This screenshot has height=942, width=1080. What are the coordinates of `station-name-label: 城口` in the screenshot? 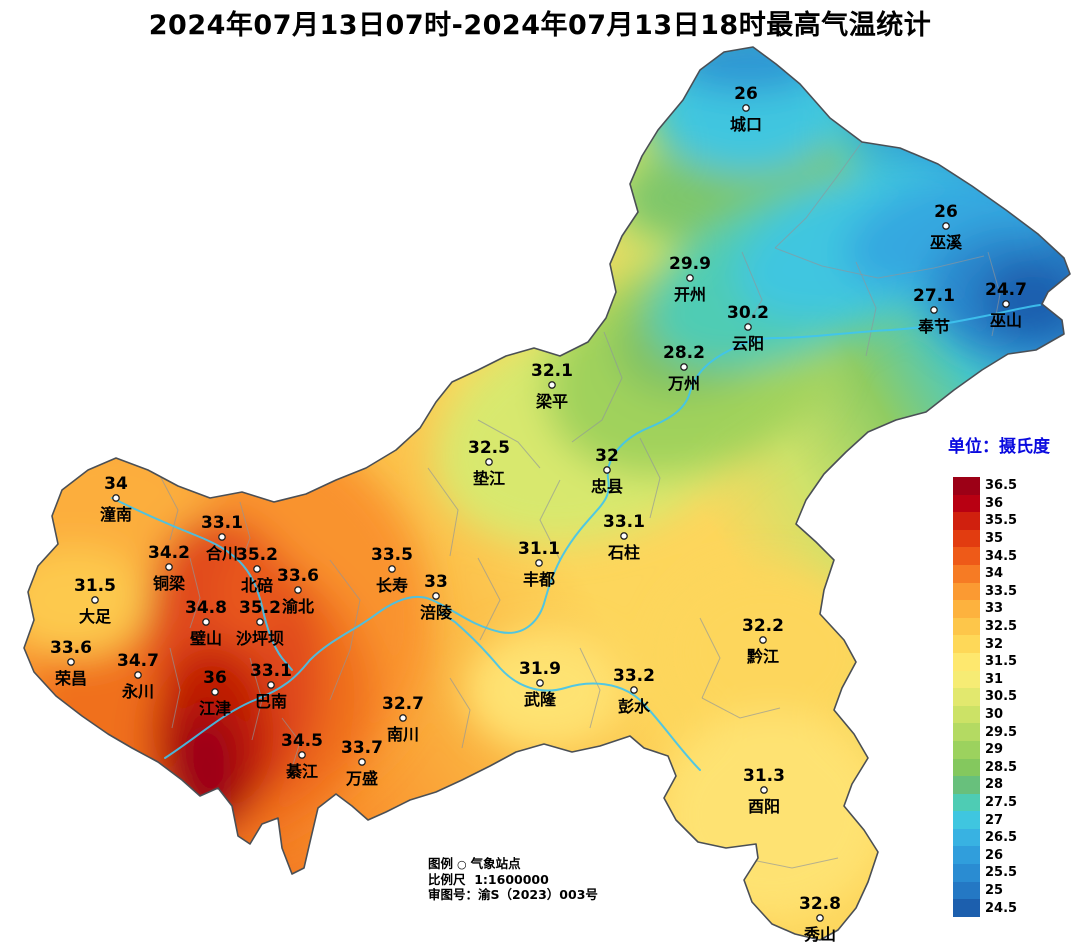 It's located at (746, 124).